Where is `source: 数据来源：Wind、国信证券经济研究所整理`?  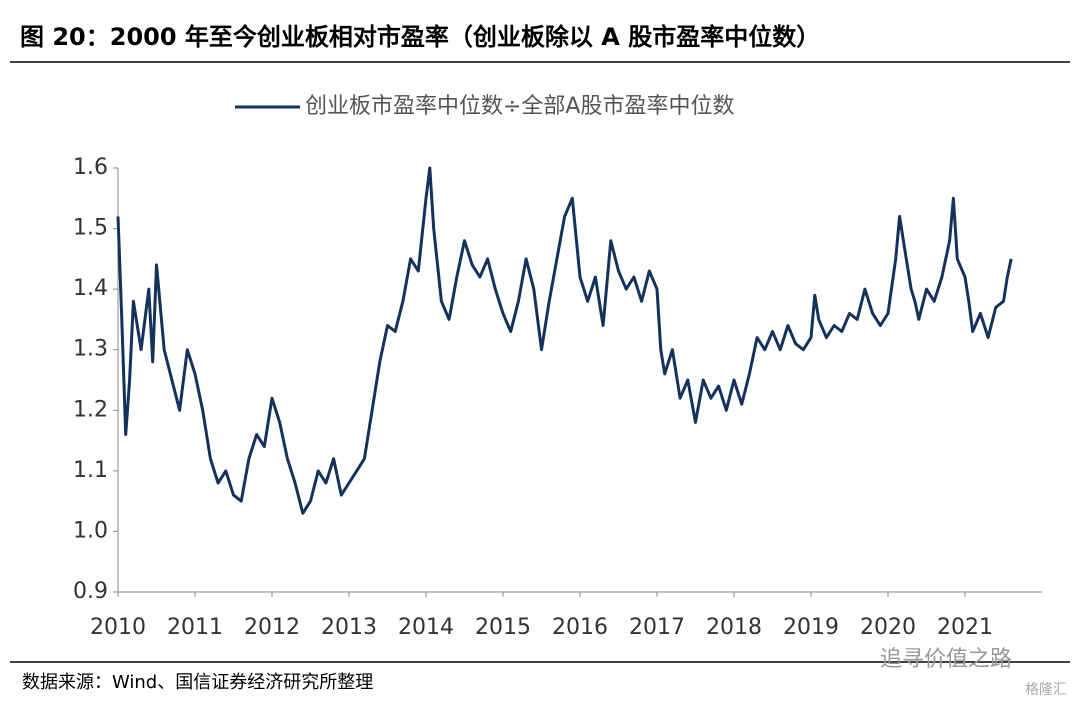
source: 数据来源：Wind、国信证券经济研究所整理 is located at coordinates (197, 682).